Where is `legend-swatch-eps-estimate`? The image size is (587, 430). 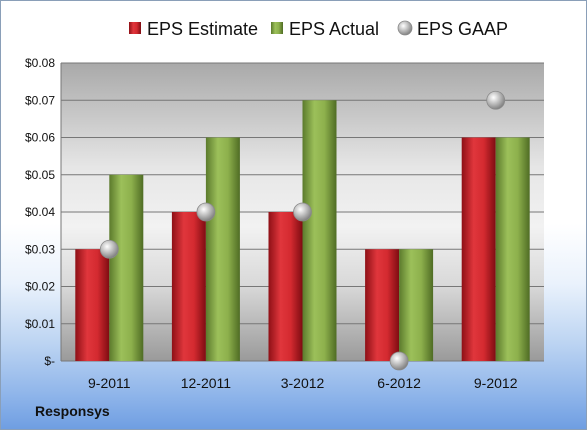
legend-swatch-eps-estimate is located at coordinates (135, 28).